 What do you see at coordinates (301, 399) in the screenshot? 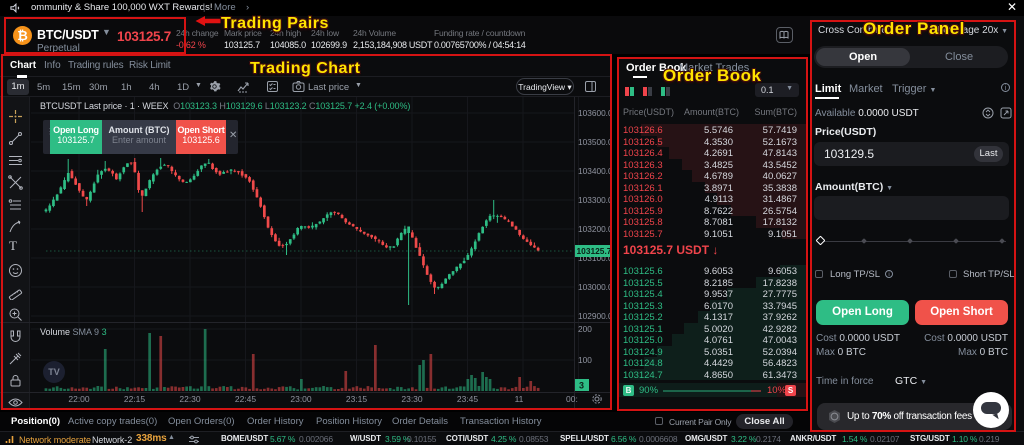
I see `svg-text: 23:00` at bounding box center [301, 399].